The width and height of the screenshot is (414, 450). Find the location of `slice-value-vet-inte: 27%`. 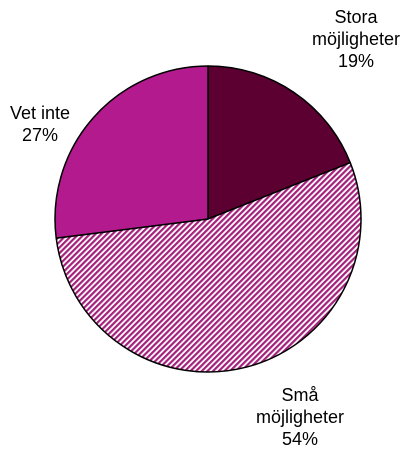

slice-value-vet-inte: 27% is located at coordinates (40, 135).